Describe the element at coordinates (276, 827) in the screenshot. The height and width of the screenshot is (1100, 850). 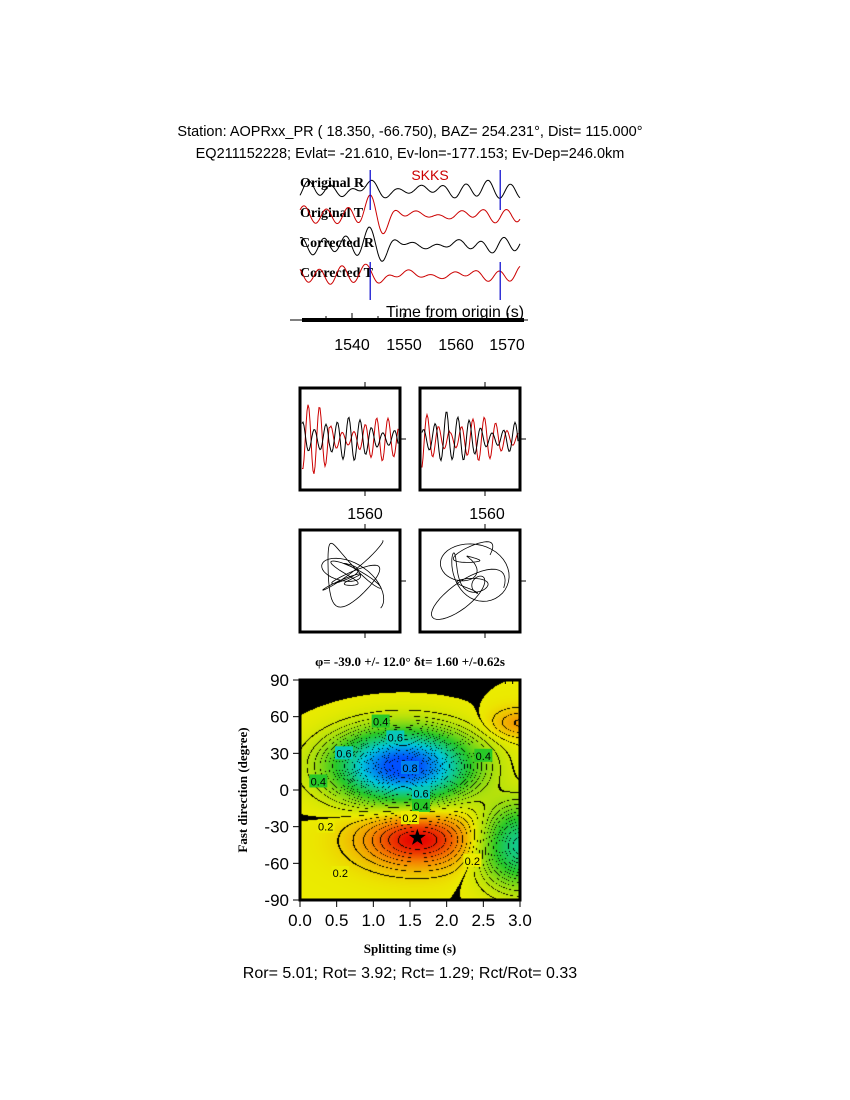
I see `y-tick-label: -30` at that location.